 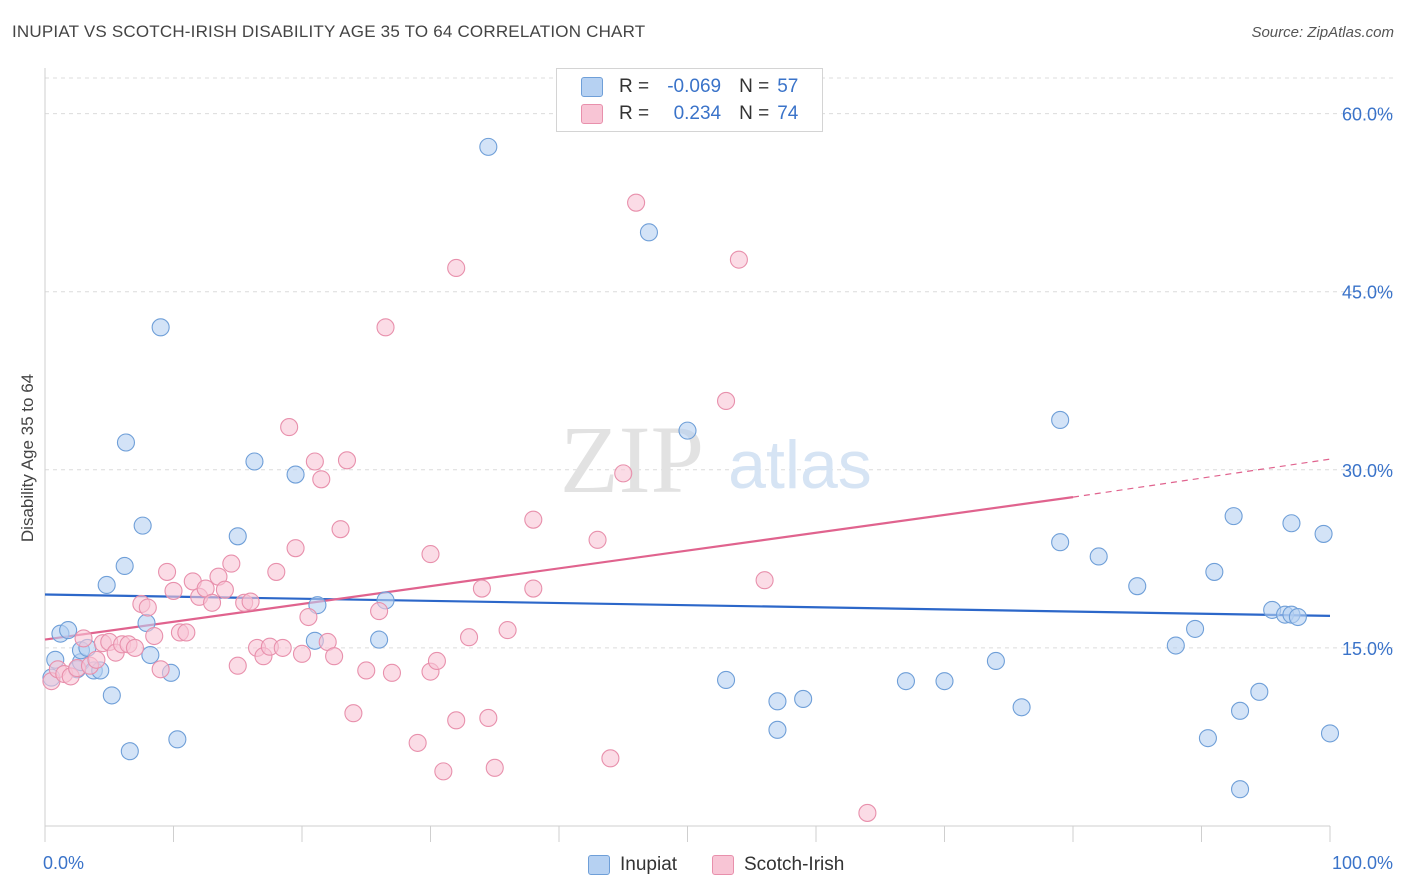 What do you see at coordinates (63, 863) in the screenshot?
I see `x-tick-label-min: 0.0%` at bounding box center [63, 863].